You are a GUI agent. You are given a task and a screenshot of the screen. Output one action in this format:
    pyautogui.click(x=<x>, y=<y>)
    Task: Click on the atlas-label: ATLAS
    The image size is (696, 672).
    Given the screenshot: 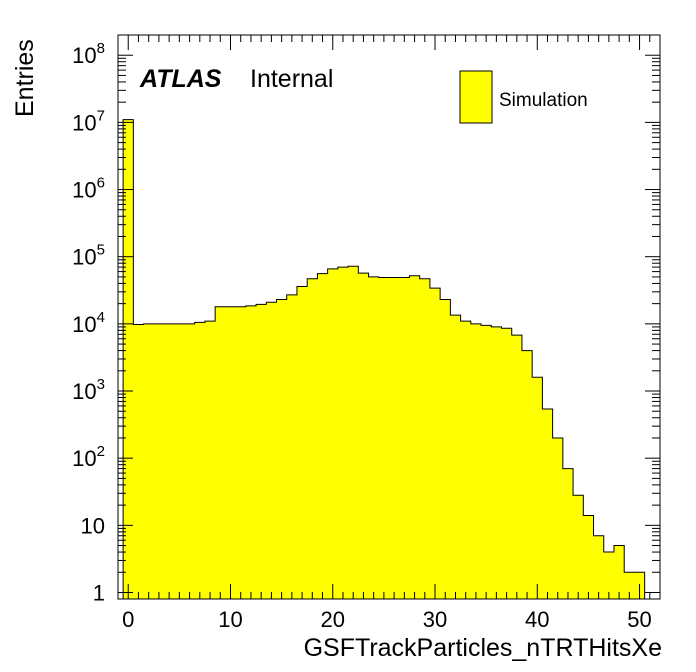 What is the action you would take?
    pyautogui.click(x=180, y=79)
    